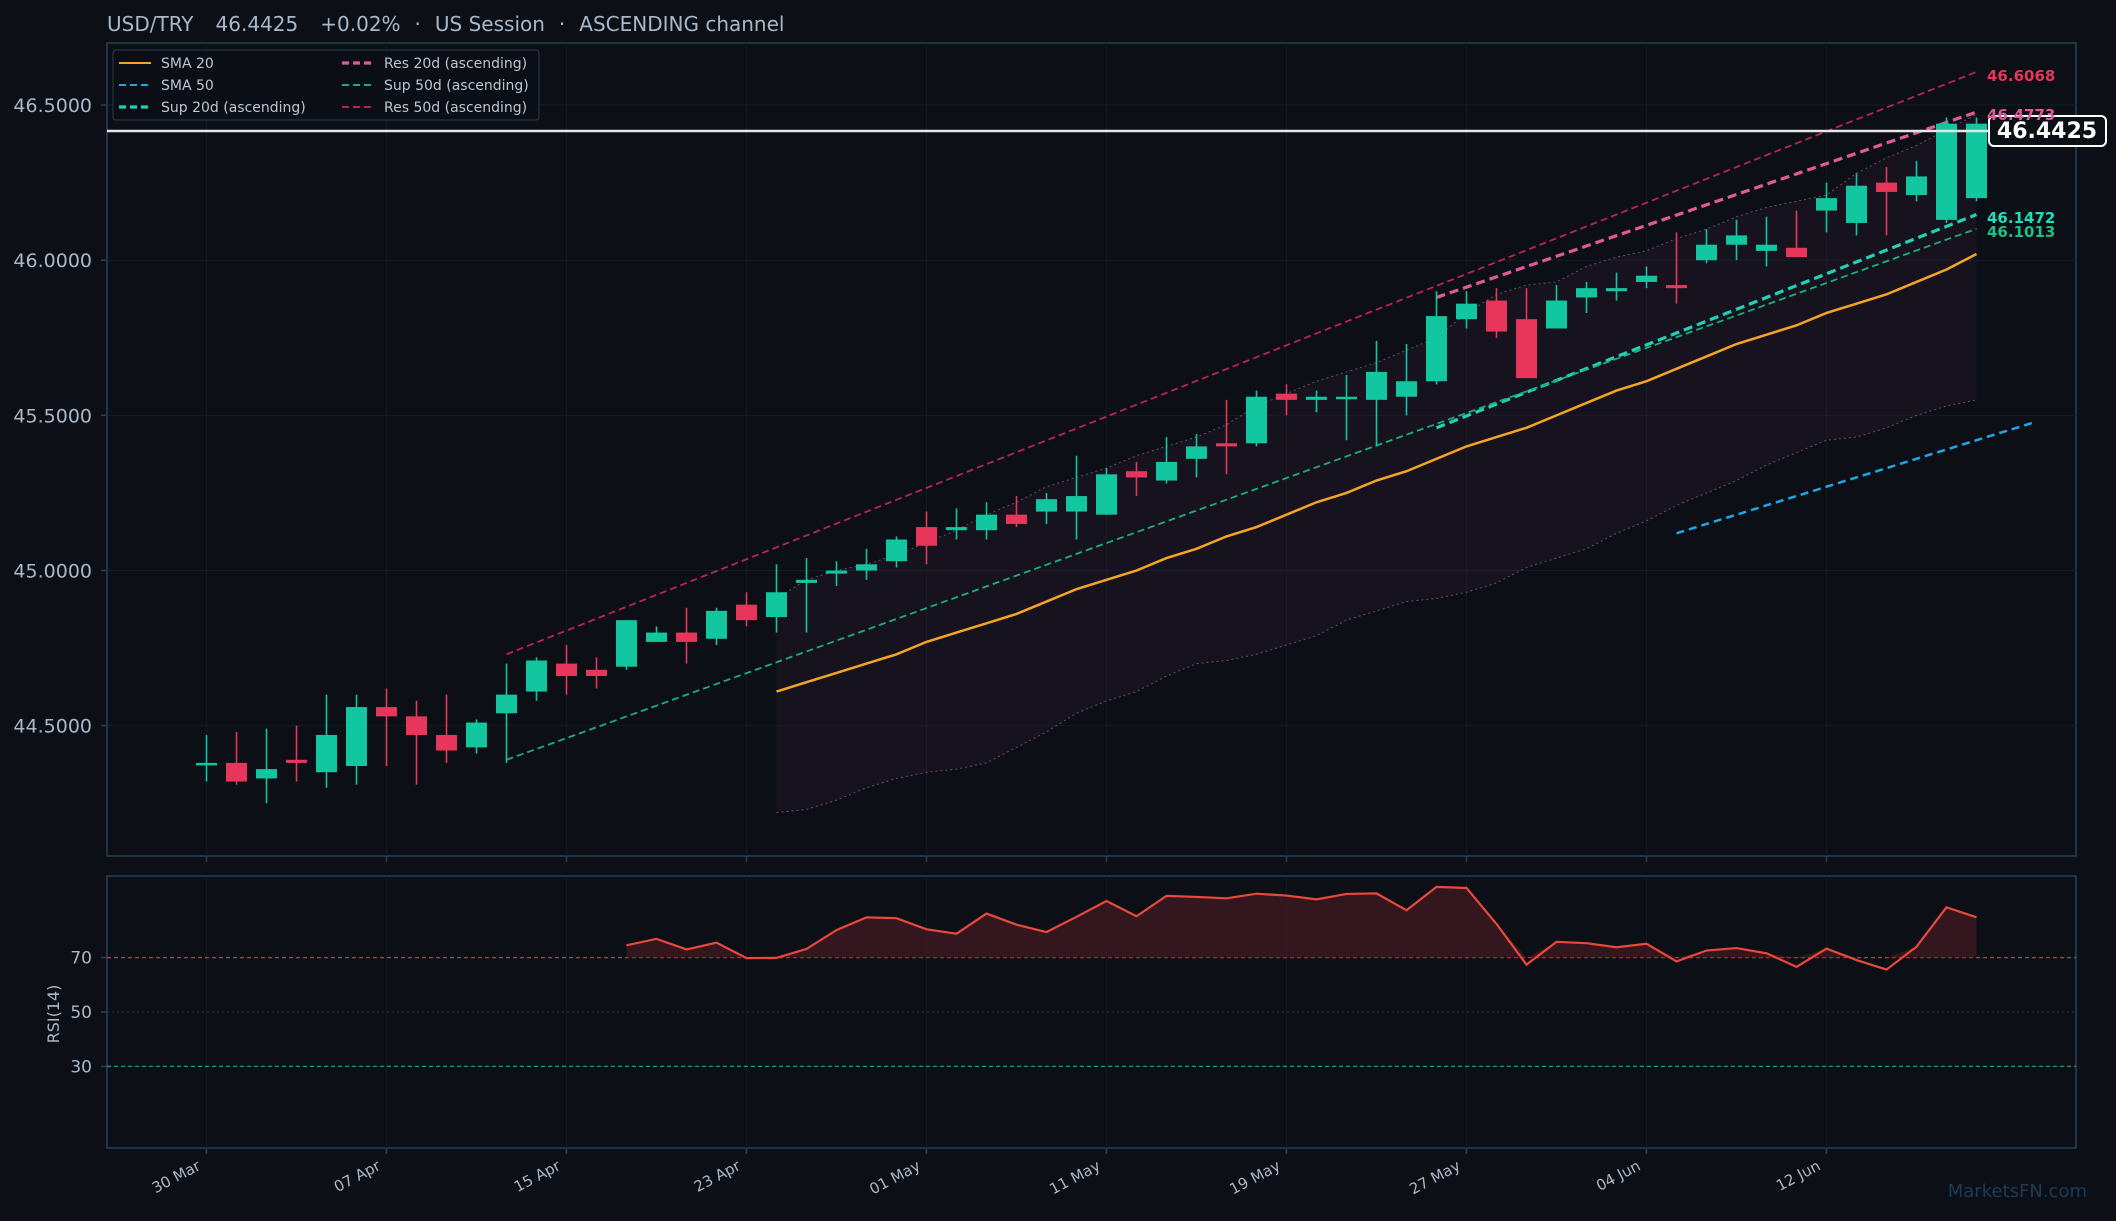 The width and height of the screenshot is (2116, 1221). I want to click on date-tick-label: 27 May, so click(1434, 1178).